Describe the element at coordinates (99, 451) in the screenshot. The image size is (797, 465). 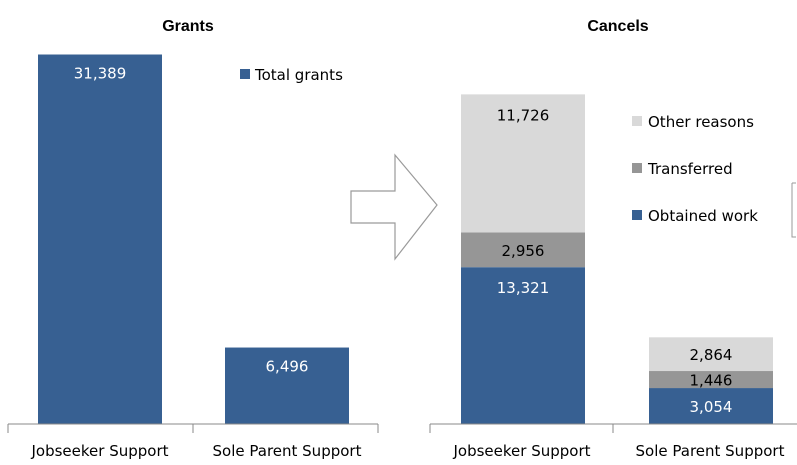
I see `grants-x-tick-label: Jobseeker Support` at that location.